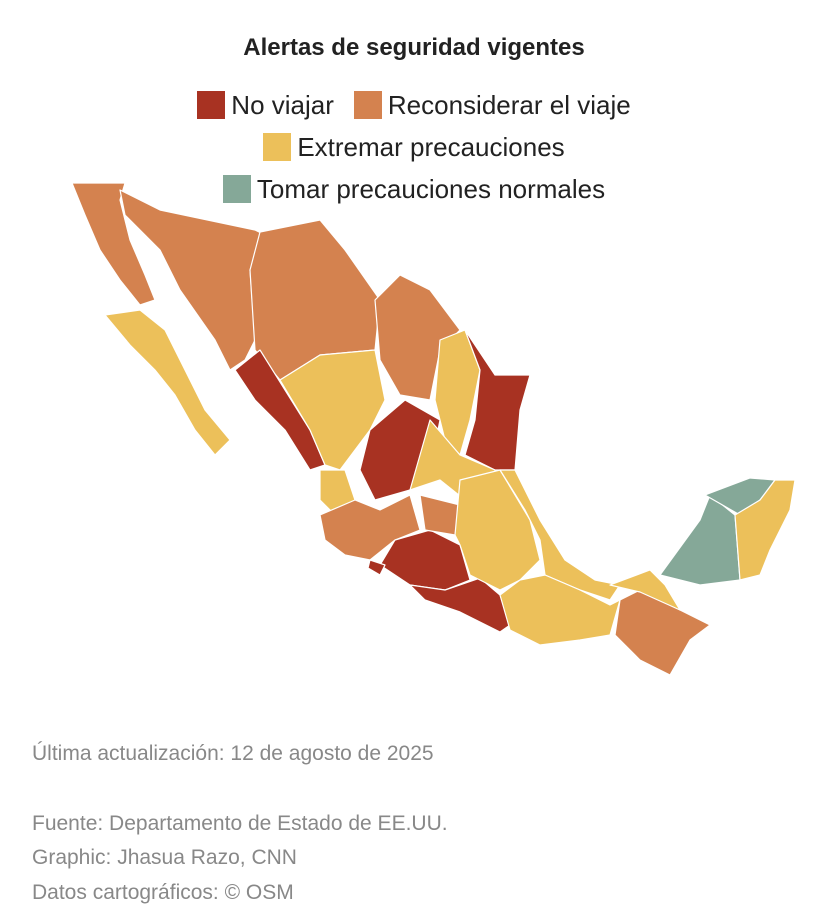  What do you see at coordinates (163, 892) in the screenshot?
I see `map-credit: Datos cartográficos: © OSM` at bounding box center [163, 892].